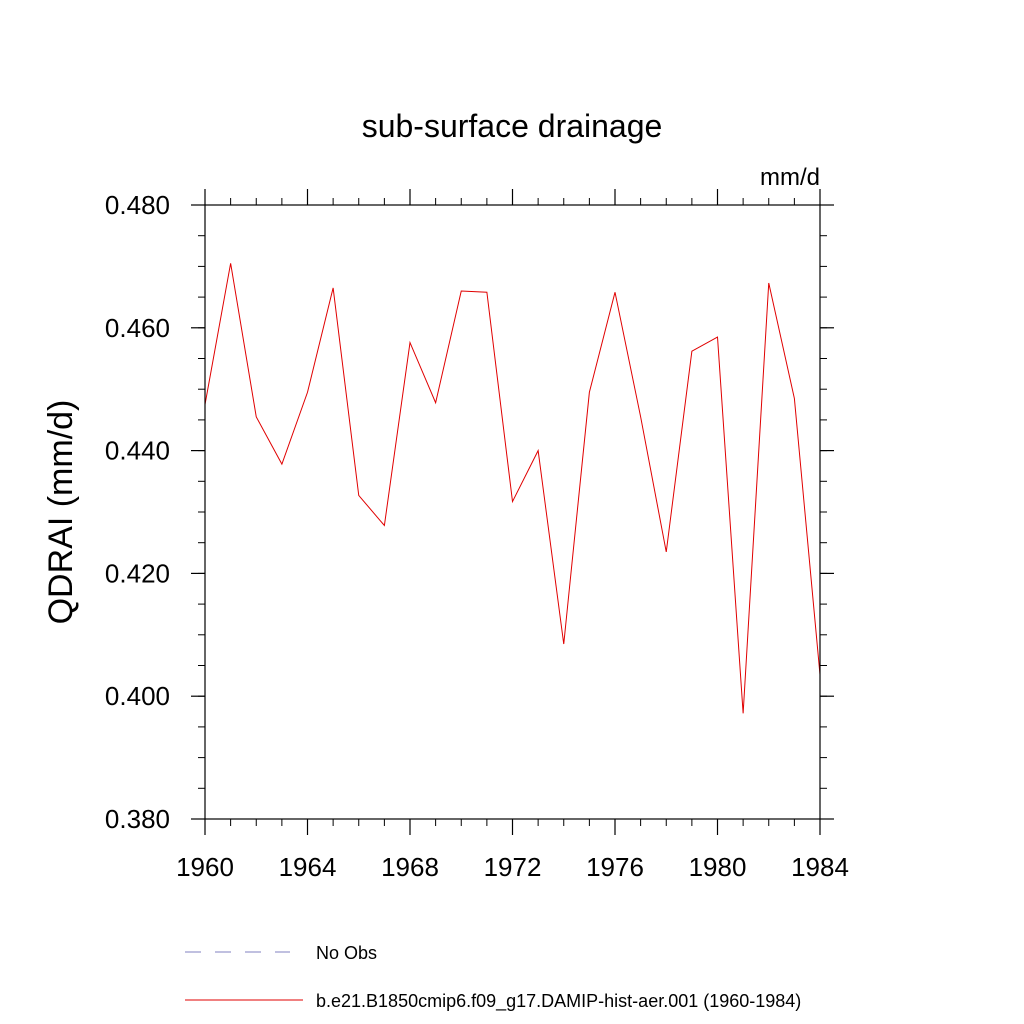  Describe the element at coordinates (61, 512) in the screenshot. I see `y-axis-label: QDRAI (mm/d)` at that location.